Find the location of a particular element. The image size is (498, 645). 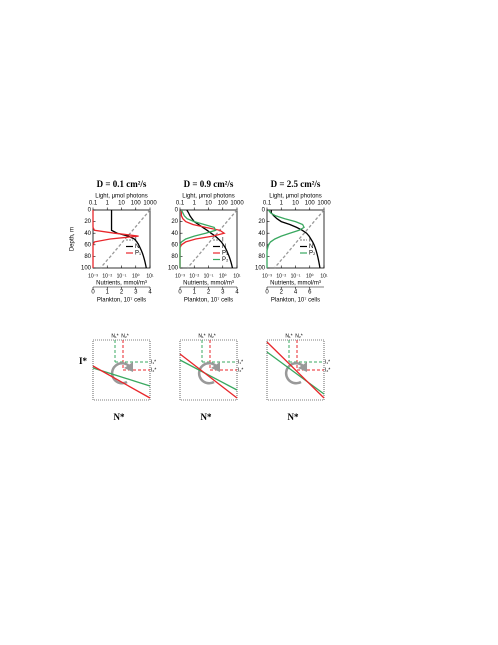

diagram-frame is located at coordinates (121, 370).